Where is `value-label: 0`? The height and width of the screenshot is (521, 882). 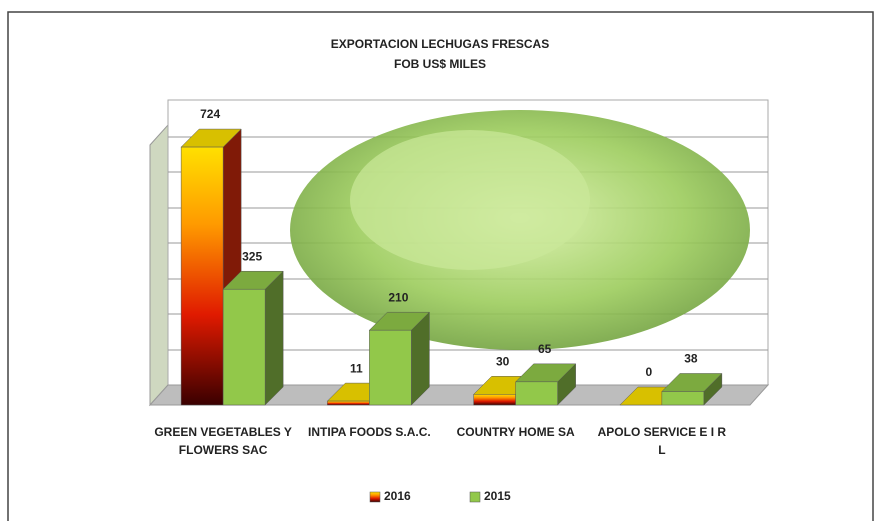 value-label: 0 is located at coordinates (649, 372).